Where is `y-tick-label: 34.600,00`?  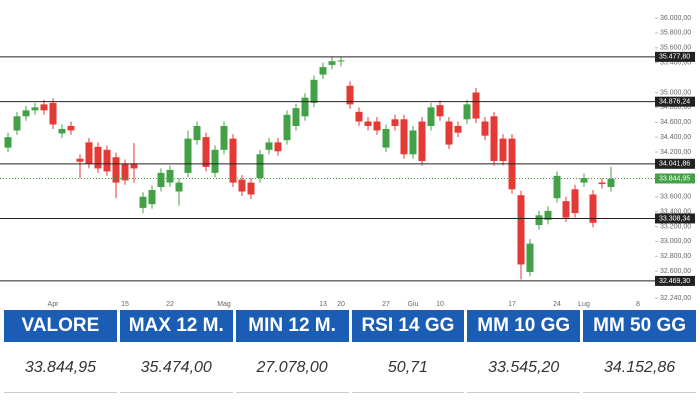
y-tick-label: 34.600,00 is located at coordinates (675, 122).